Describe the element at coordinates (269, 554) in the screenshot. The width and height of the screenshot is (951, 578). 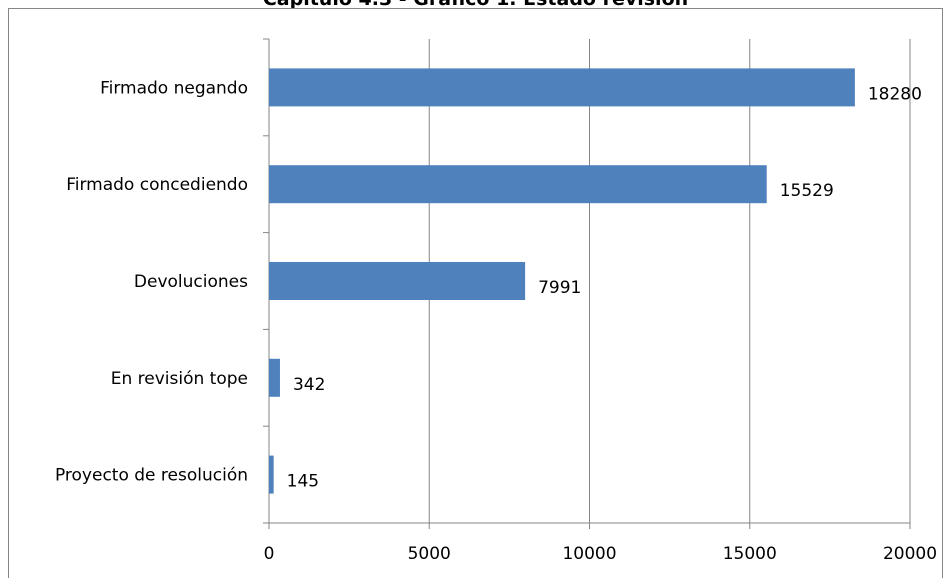
I see `x-tick-label: 0` at that location.